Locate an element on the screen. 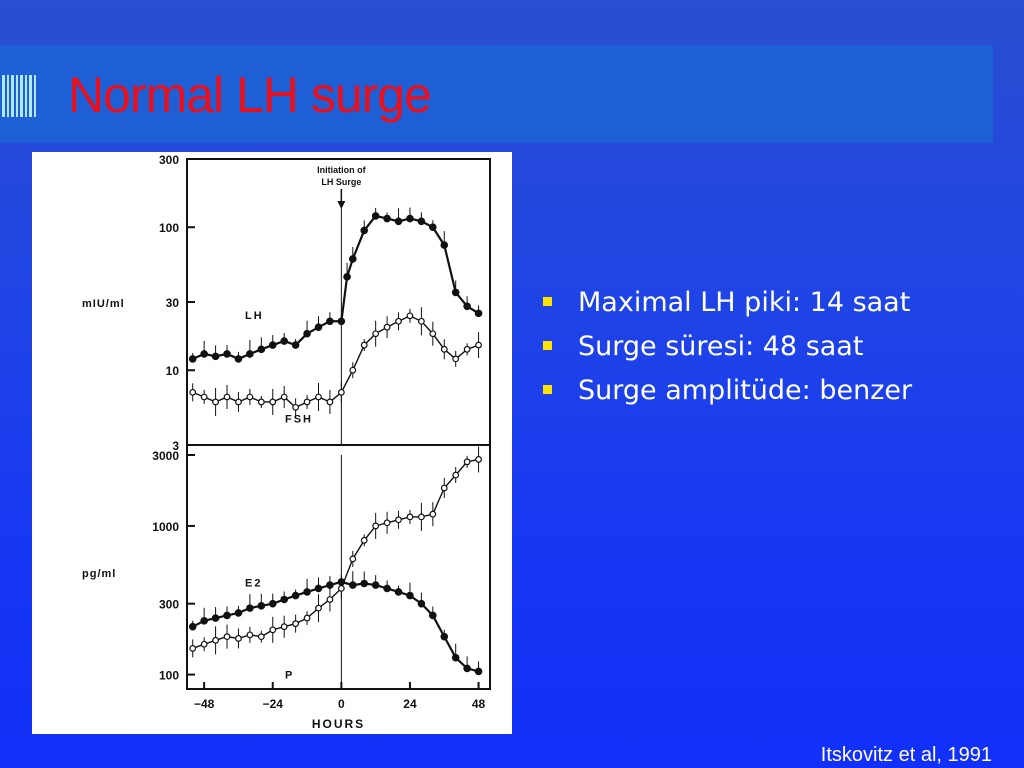 This screenshot has height=768, width=1024. y-axis-label: mIU/ml is located at coordinates (103, 304).